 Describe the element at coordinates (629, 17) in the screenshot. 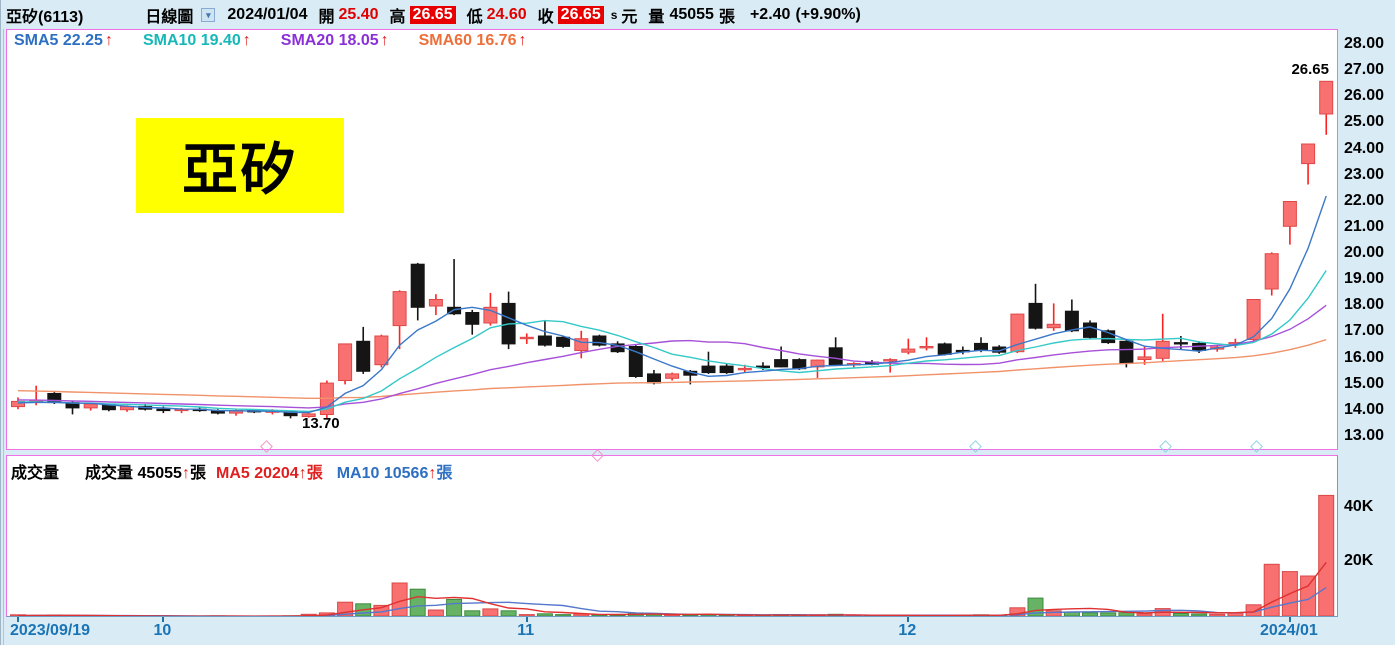

I see `currency-unit: 元` at that location.